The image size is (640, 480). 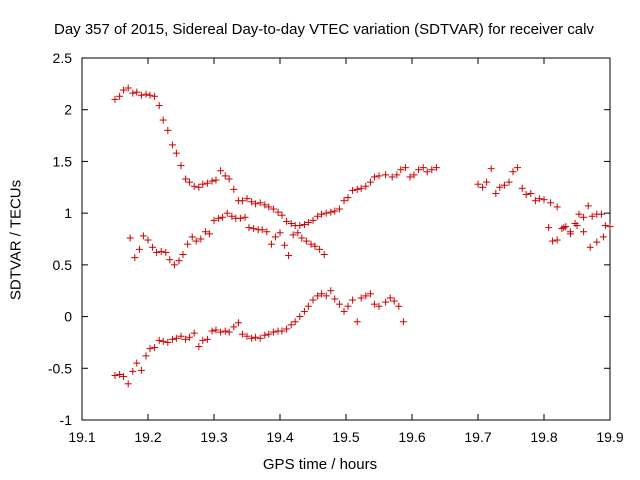 What do you see at coordinates (543, 437) in the screenshot?
I see `x-tick-label: 19.8` at bounding box center [543, 437].